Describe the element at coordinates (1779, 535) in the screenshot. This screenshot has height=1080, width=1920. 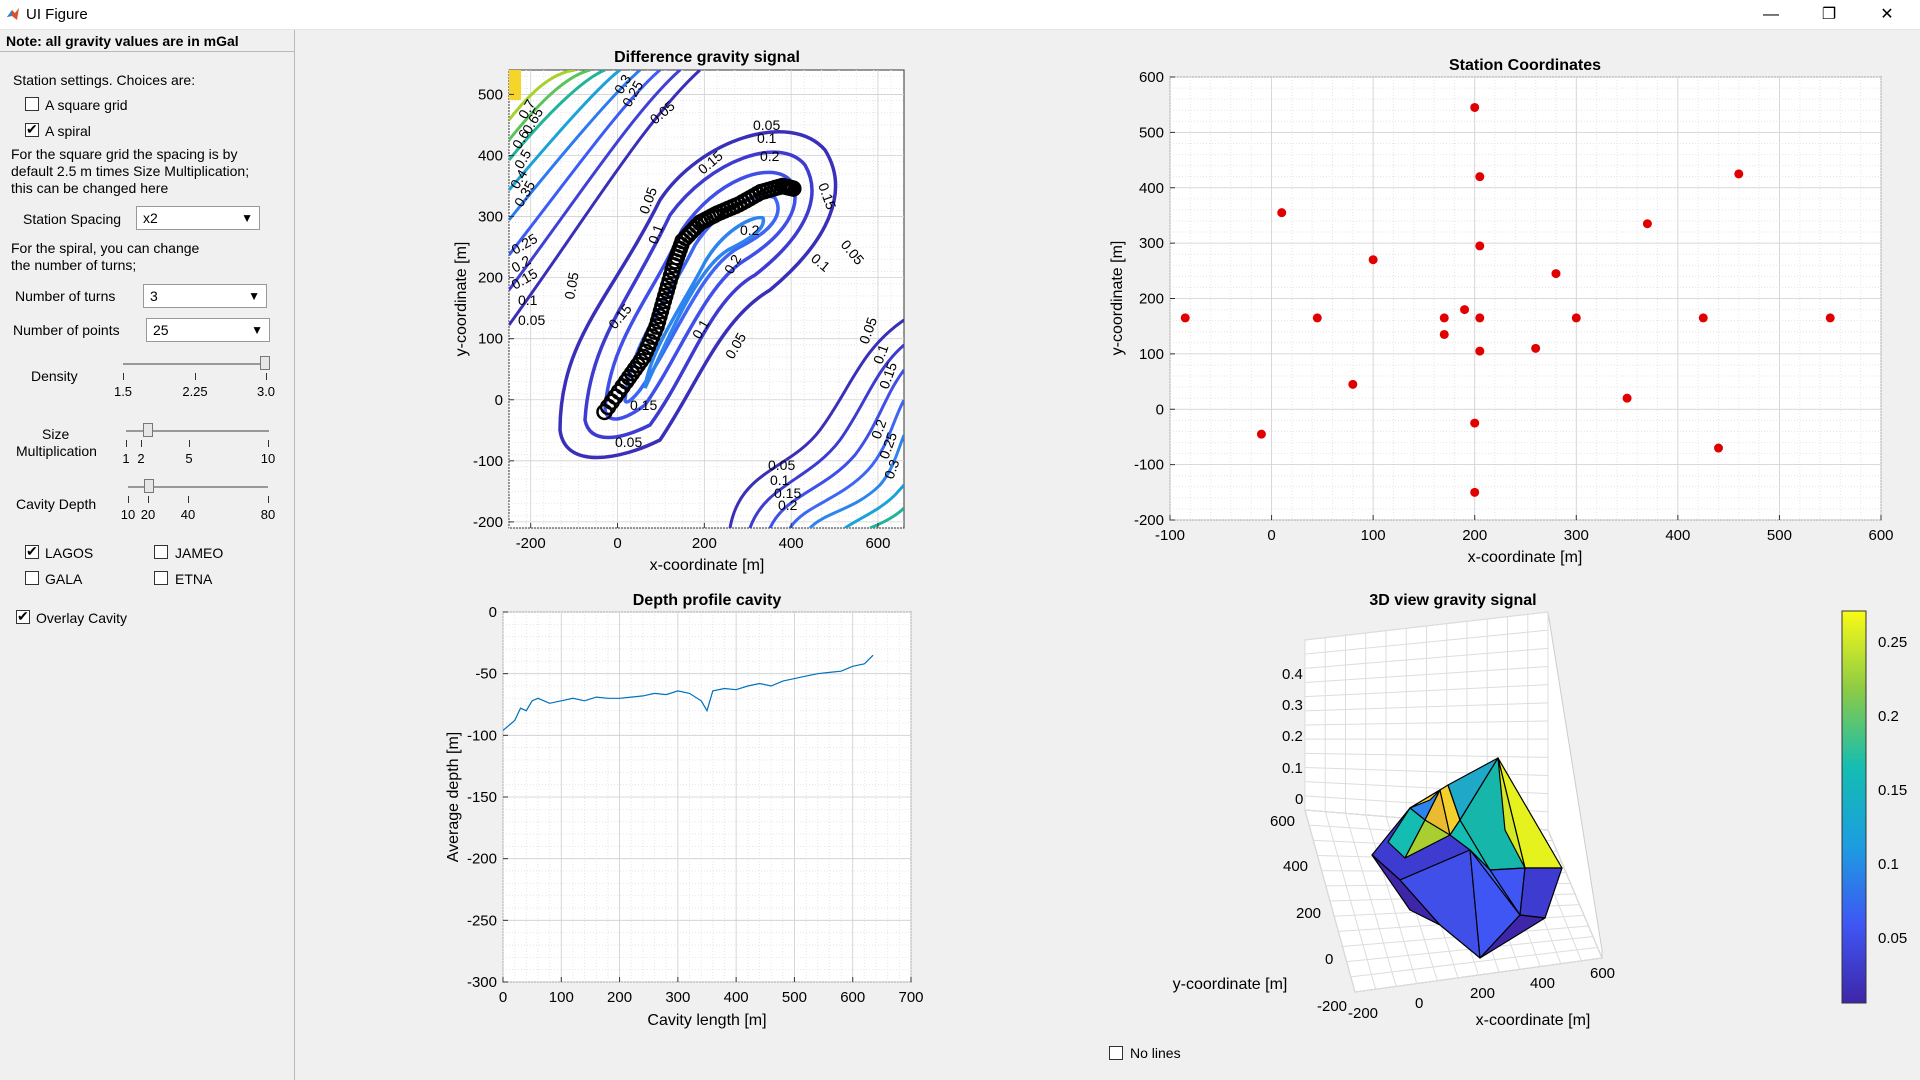
I see `x-tick-label: 500` at that location.